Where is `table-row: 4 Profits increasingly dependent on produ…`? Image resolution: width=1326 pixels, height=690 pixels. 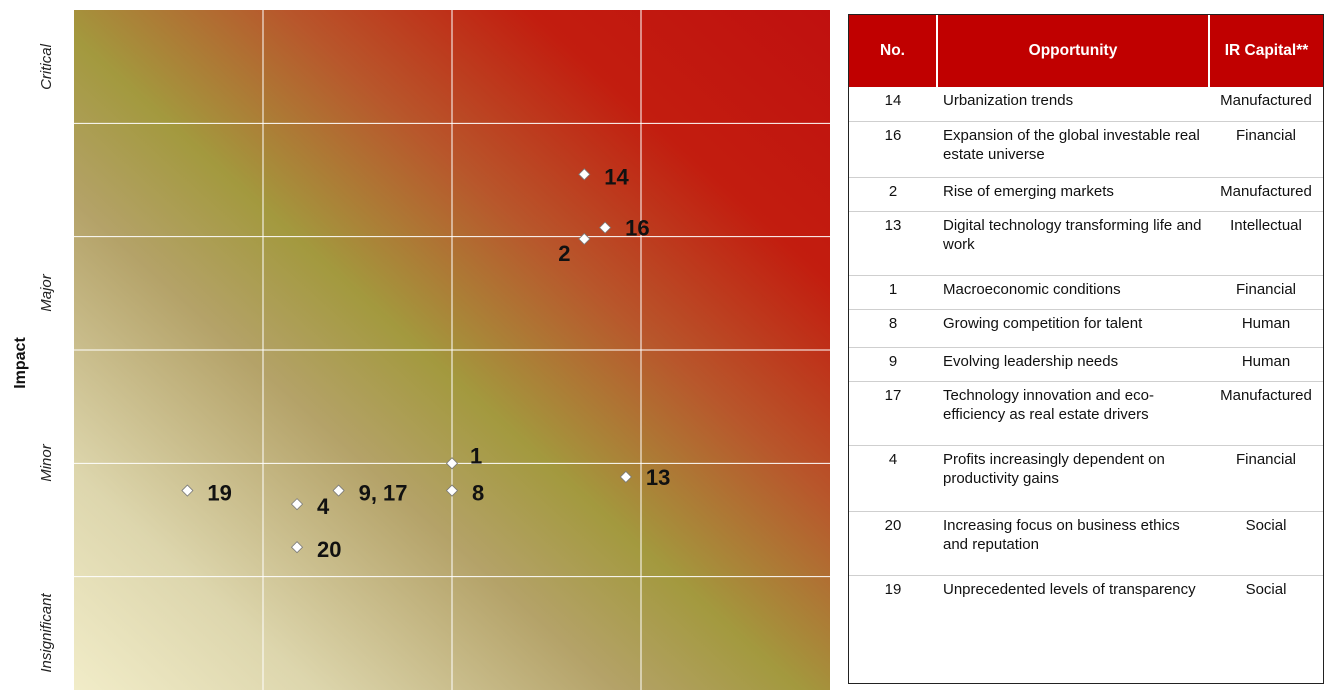 table-row: 4 Profits increasingly dependent on produ… is located at coordinates (1086, 478).